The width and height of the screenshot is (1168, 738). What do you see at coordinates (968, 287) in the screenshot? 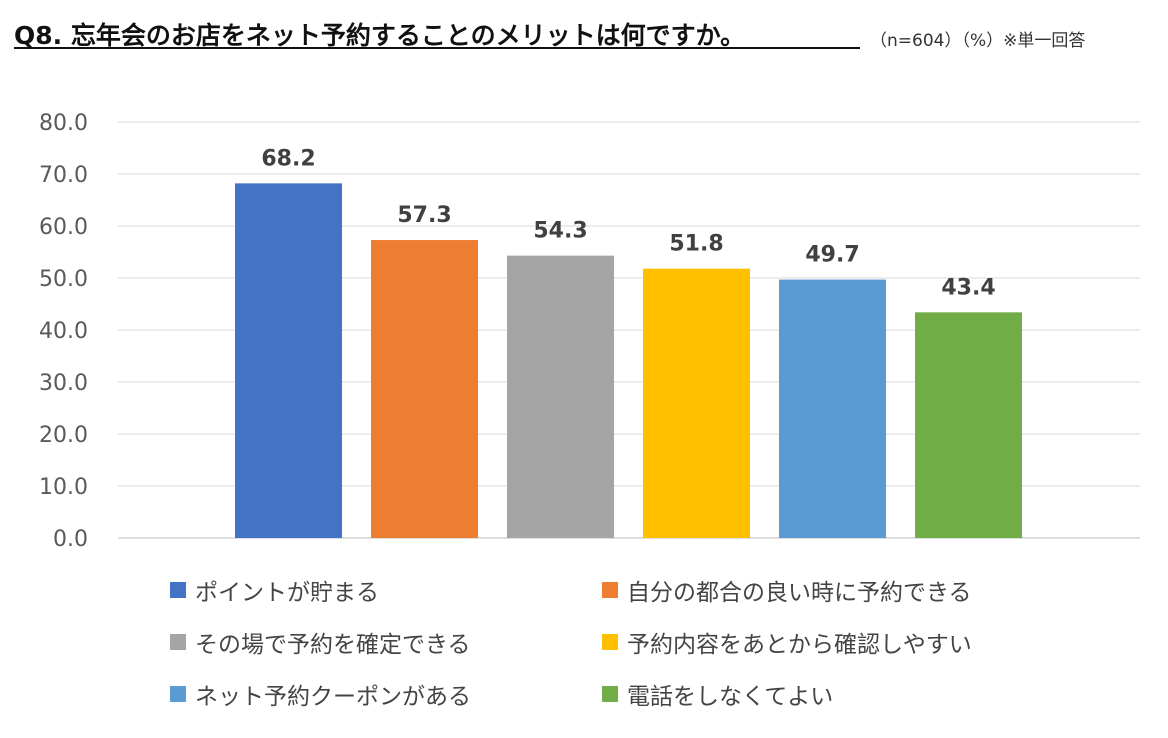
I see `data-label: 43.4` at bounding box center [968, 287].